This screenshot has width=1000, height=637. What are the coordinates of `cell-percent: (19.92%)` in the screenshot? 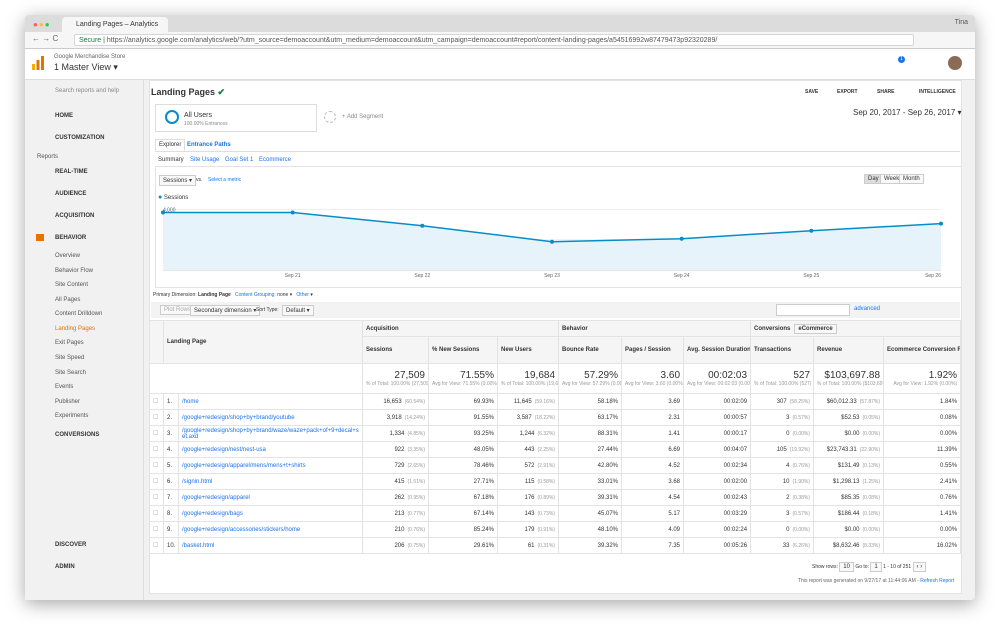 It's located at (800, 449).